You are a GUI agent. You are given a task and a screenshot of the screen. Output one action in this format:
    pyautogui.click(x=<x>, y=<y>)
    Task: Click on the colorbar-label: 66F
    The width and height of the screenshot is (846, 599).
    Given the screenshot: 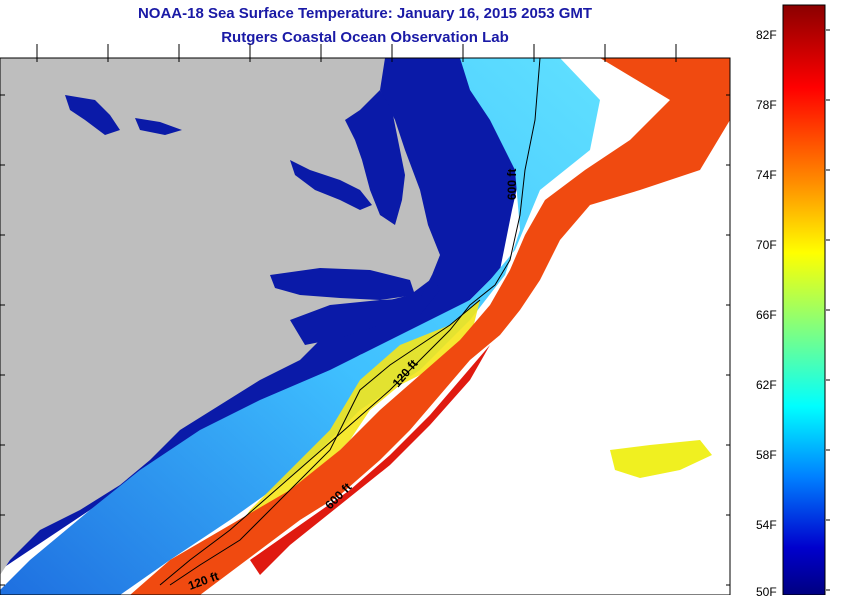 What is the action you would take?
    pyautogui.click(x=766, y=315)
    